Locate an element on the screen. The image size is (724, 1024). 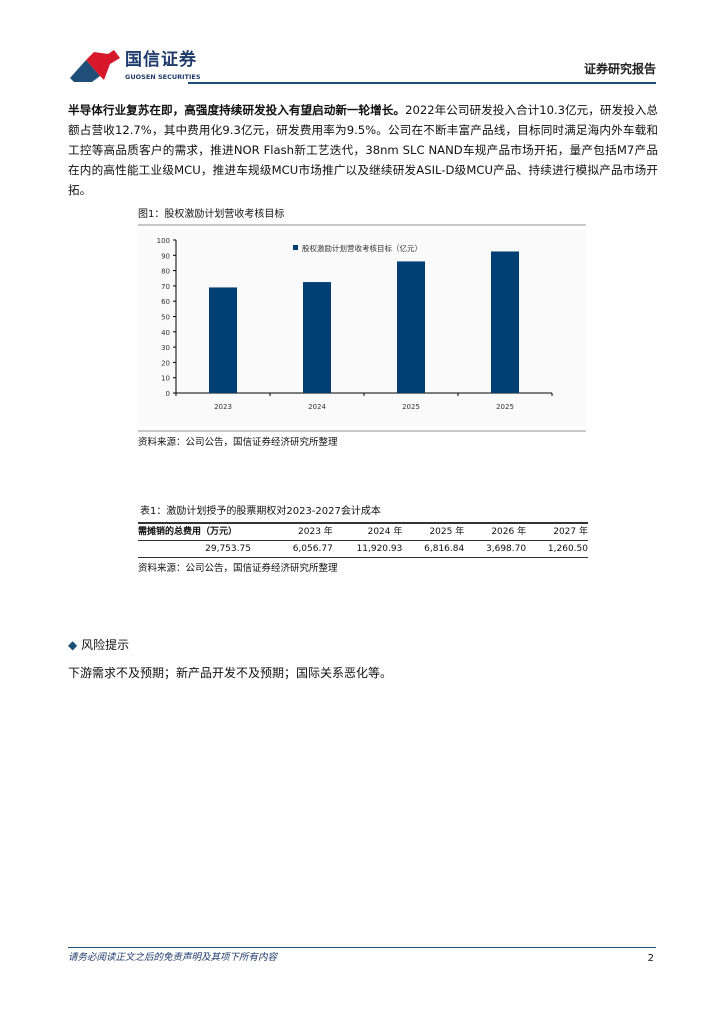
y-tick-label: 10 is located at coordinates (165, 379).